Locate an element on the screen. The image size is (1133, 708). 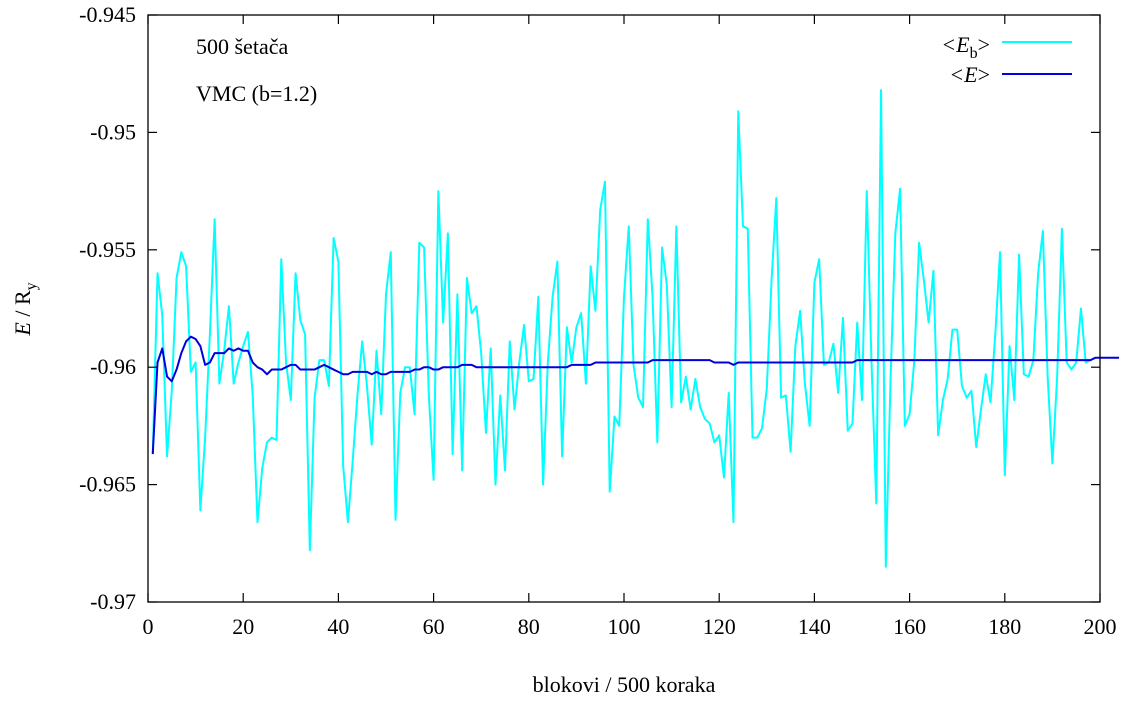
x-tick-label: 80 is located at coordinates (529, 626).